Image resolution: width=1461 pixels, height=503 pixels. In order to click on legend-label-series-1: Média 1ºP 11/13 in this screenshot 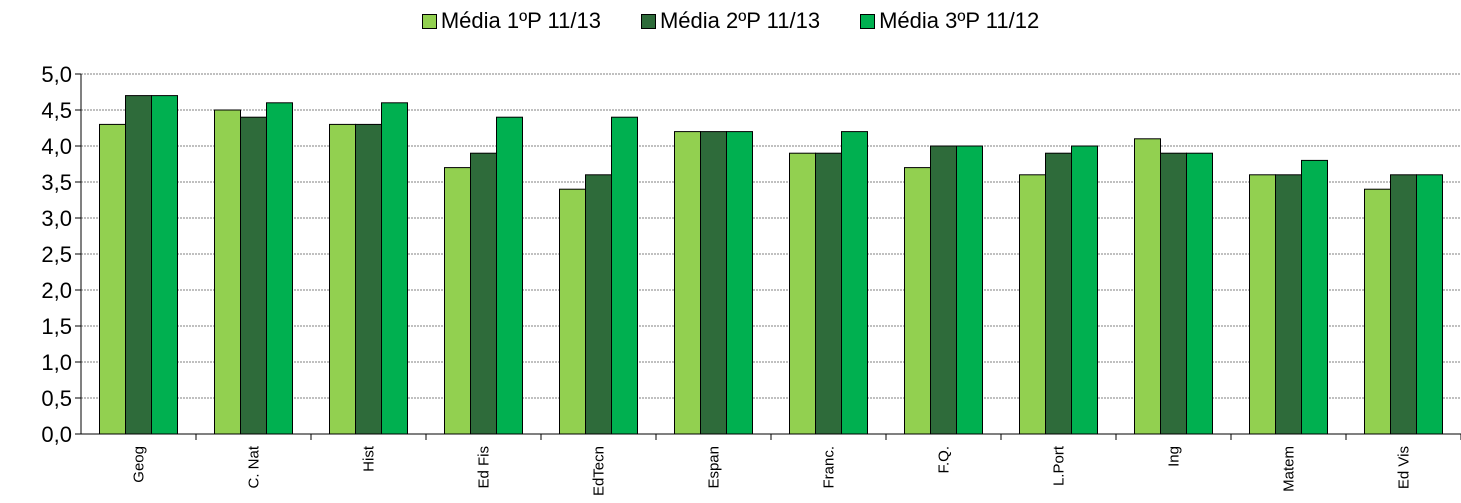, I will do `click(520, 20)`.